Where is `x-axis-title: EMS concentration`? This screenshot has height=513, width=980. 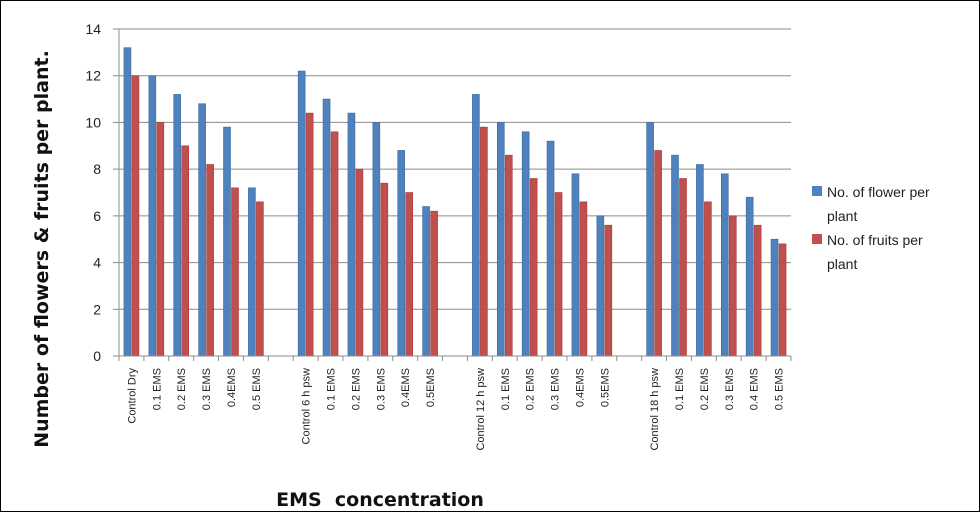 x-axis-title: EMS concentration is located at coordinates (380, 500).